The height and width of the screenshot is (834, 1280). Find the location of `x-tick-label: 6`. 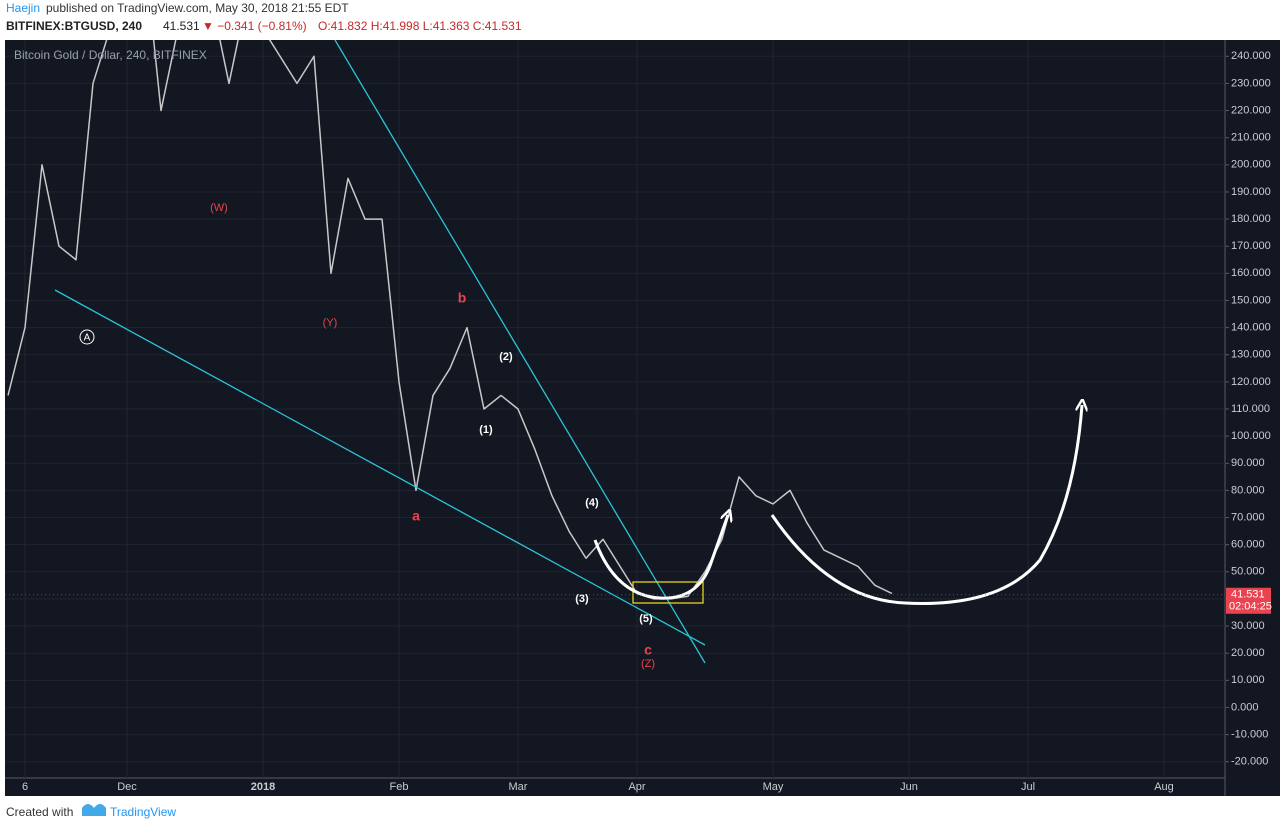

x-tick-label: 6 is located at coordinates (25, 787).